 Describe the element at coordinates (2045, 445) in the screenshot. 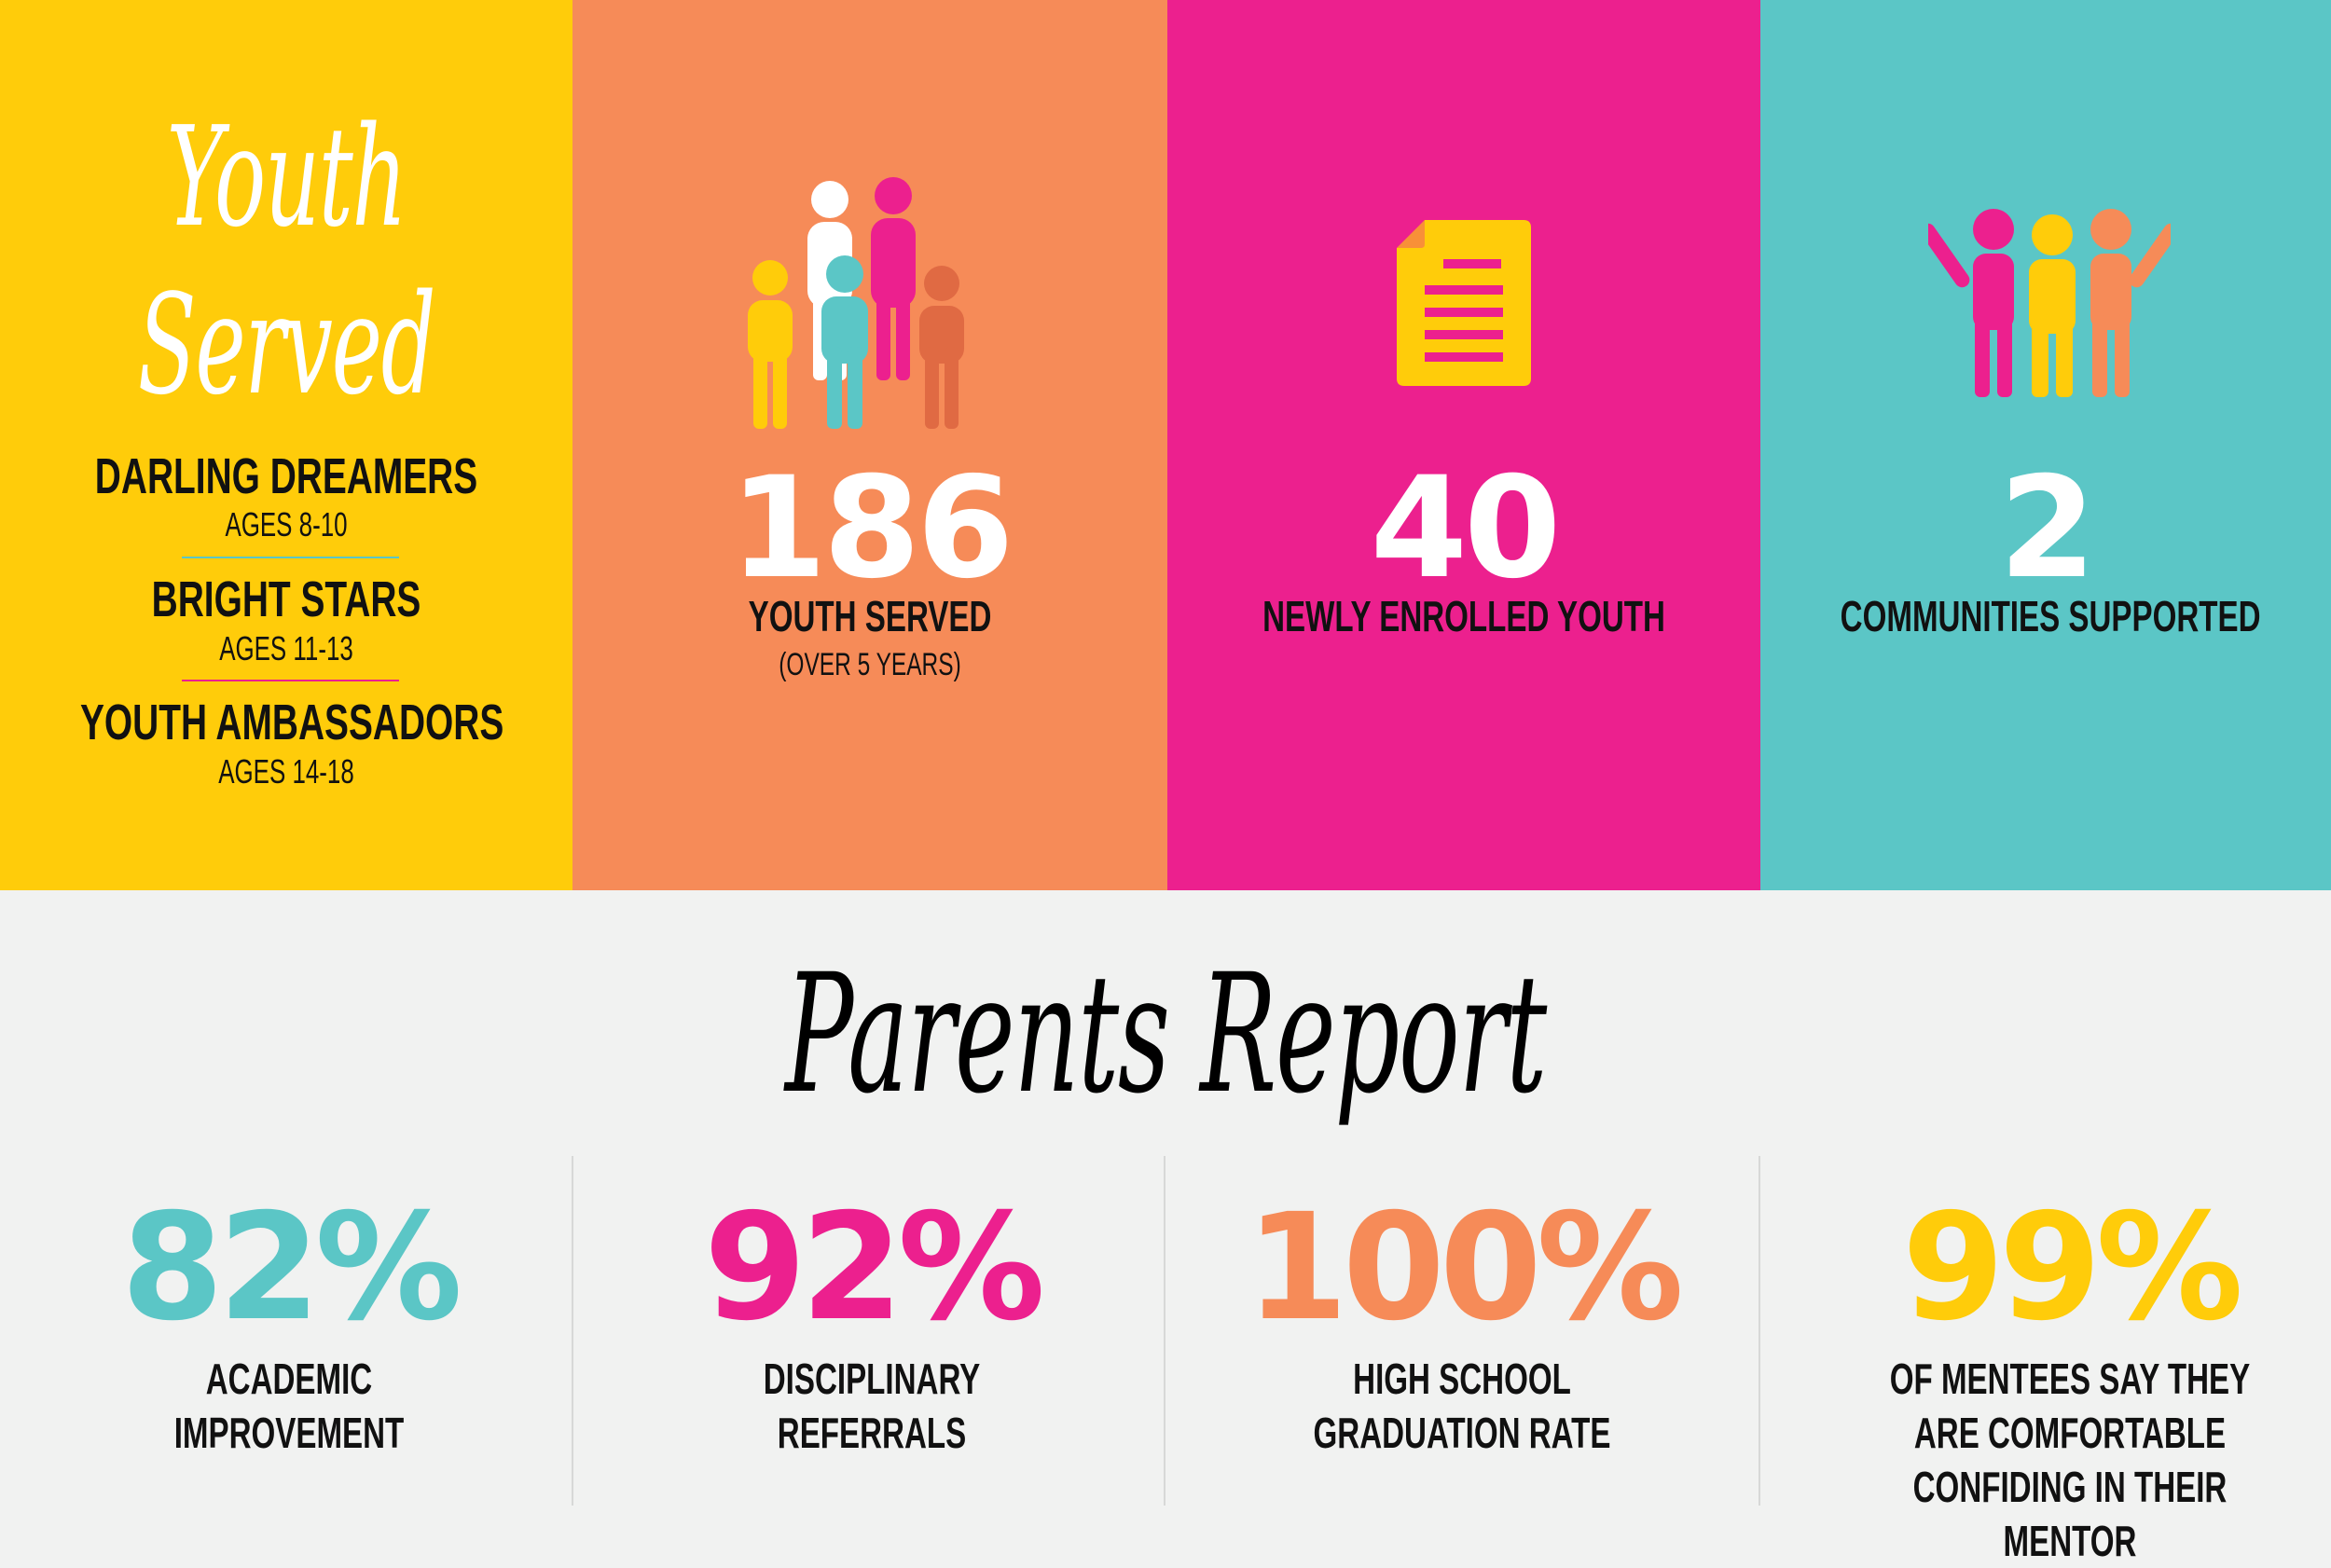

I see `communities-panel: 2 COMMUNITIES SUPPORTED` at that location.